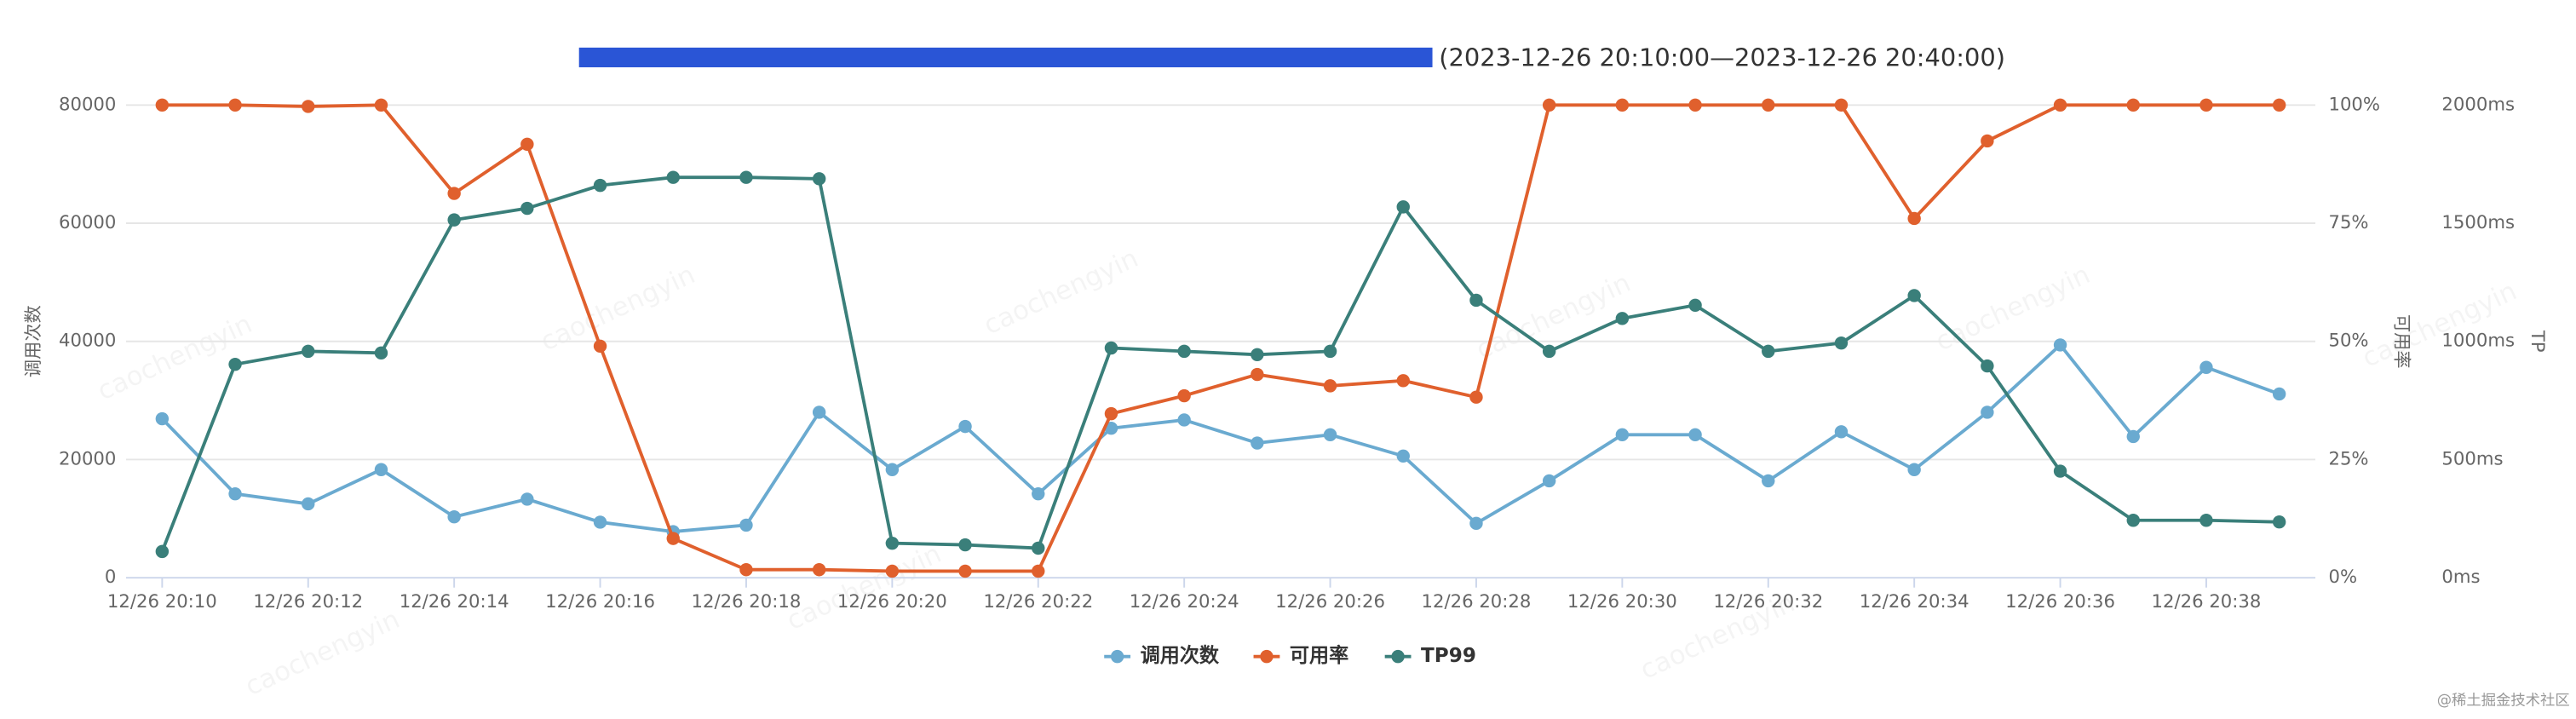 The image size is (2576, 719). I want to click on legend-label: TP99, so click(1449, 656).